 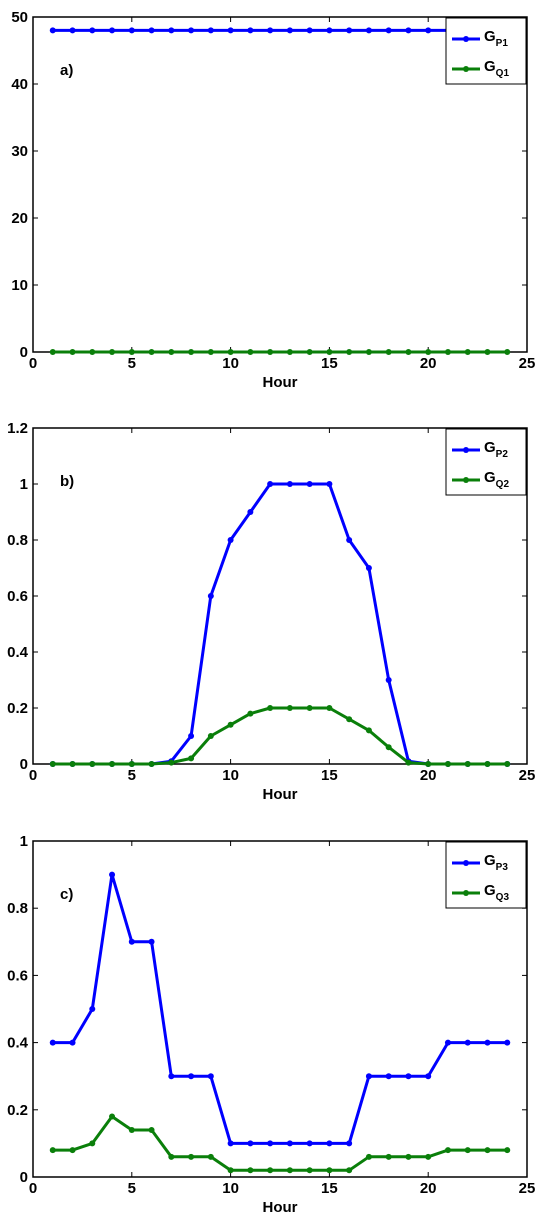 I want to click on x-tick-label: 5, so click(x=132, y=775).